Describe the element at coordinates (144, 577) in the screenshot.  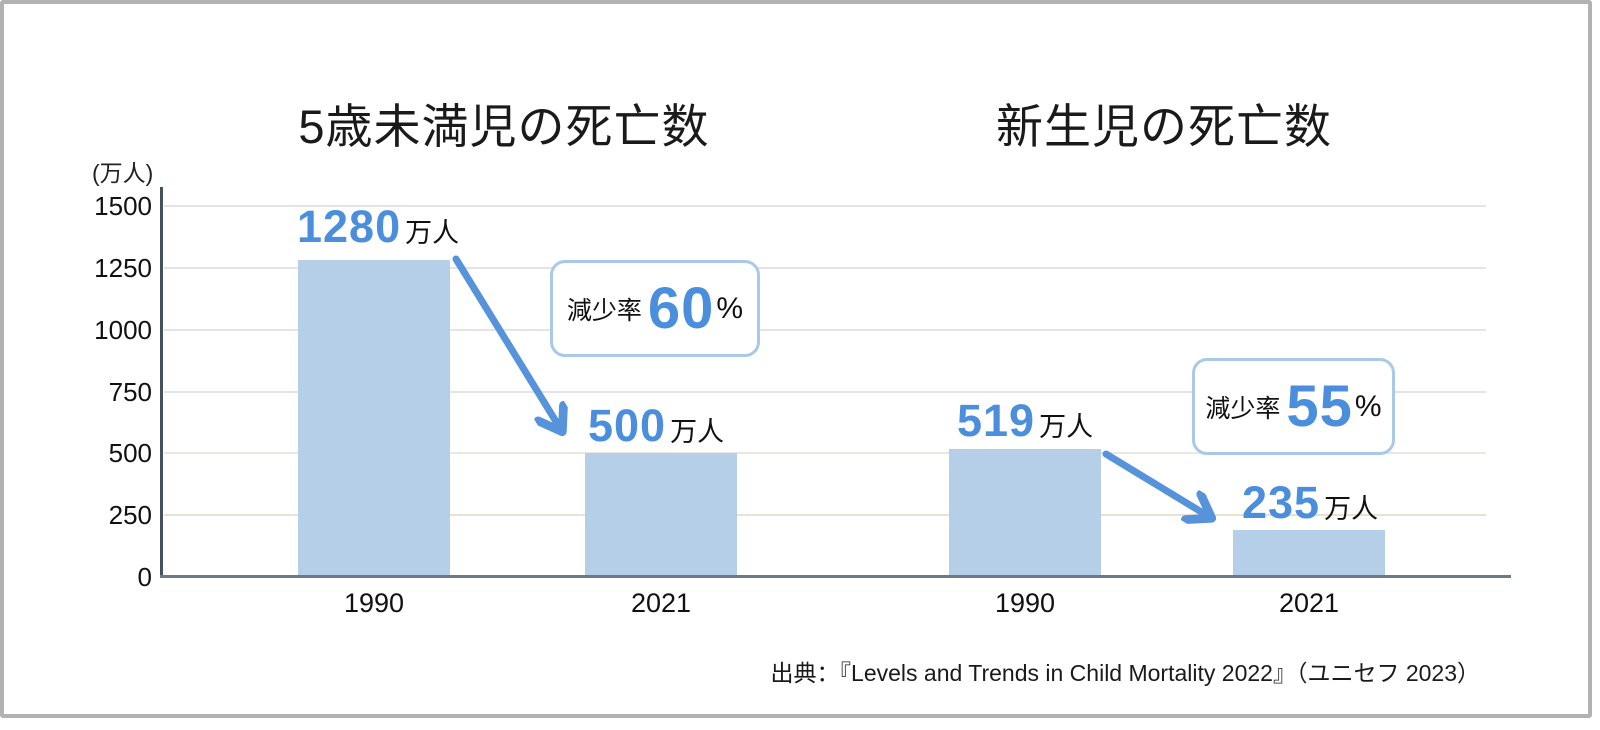
I see `y-tick-label-0: 0` at that location.